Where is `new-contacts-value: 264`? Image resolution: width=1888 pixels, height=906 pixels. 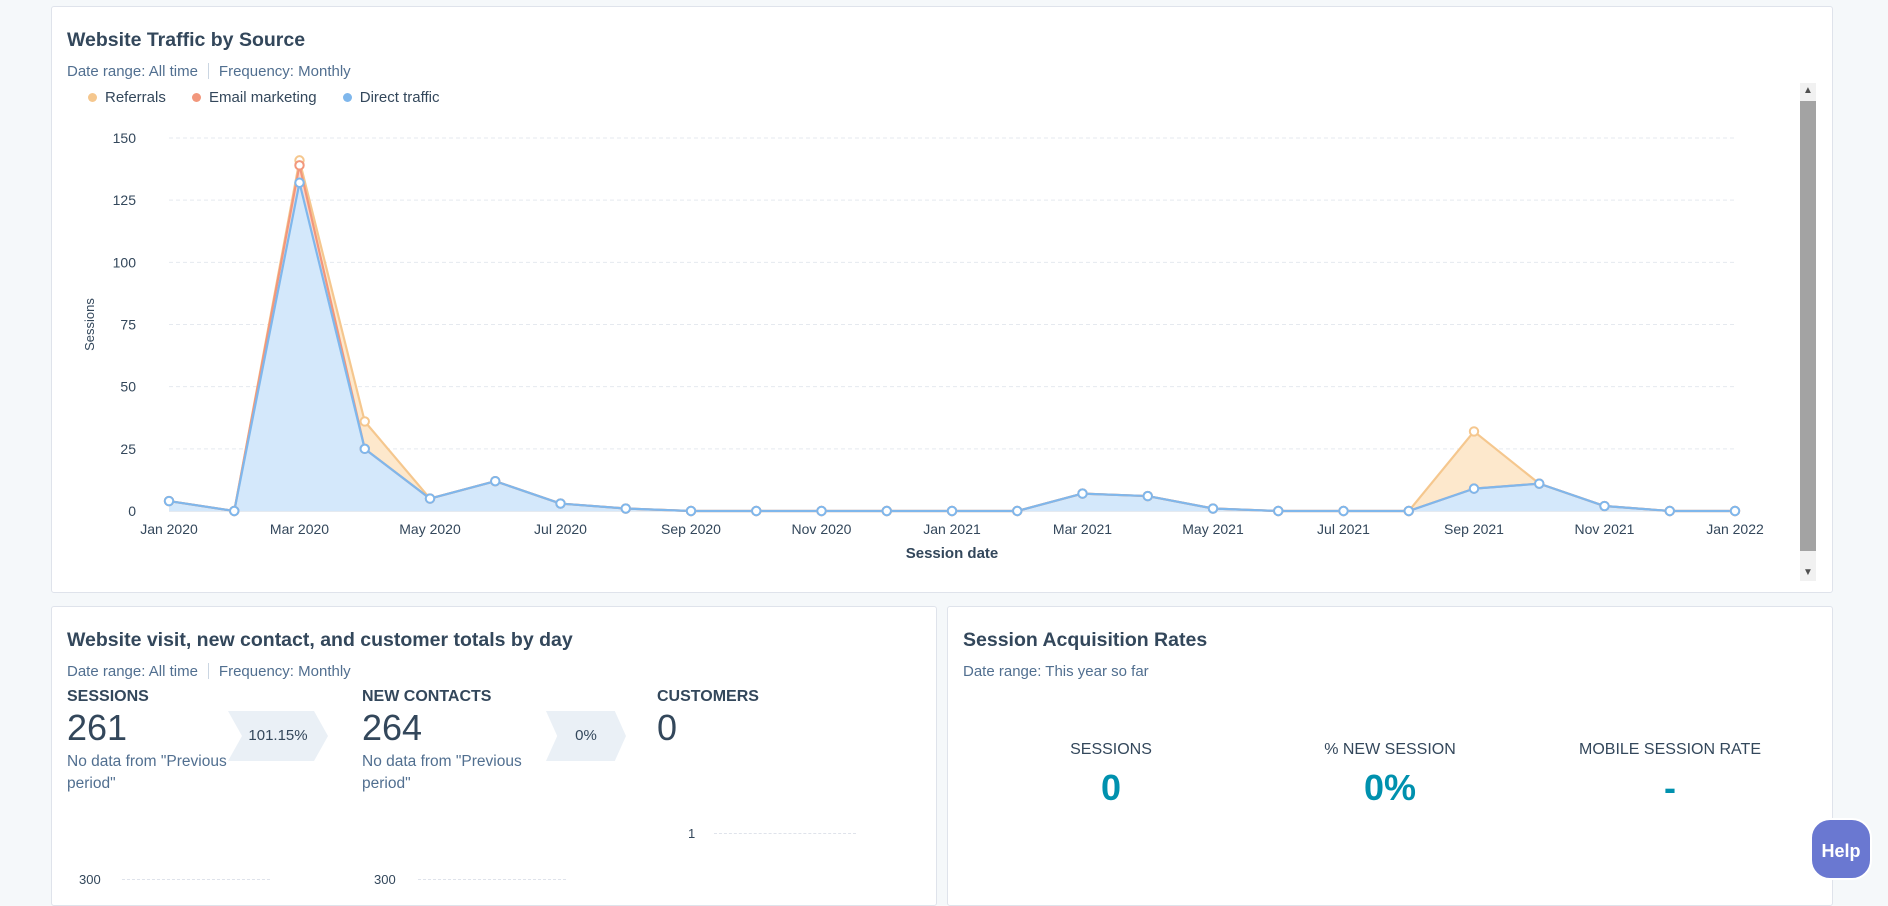
new-contacts-value: 264 is located at coordinates (392, 727).